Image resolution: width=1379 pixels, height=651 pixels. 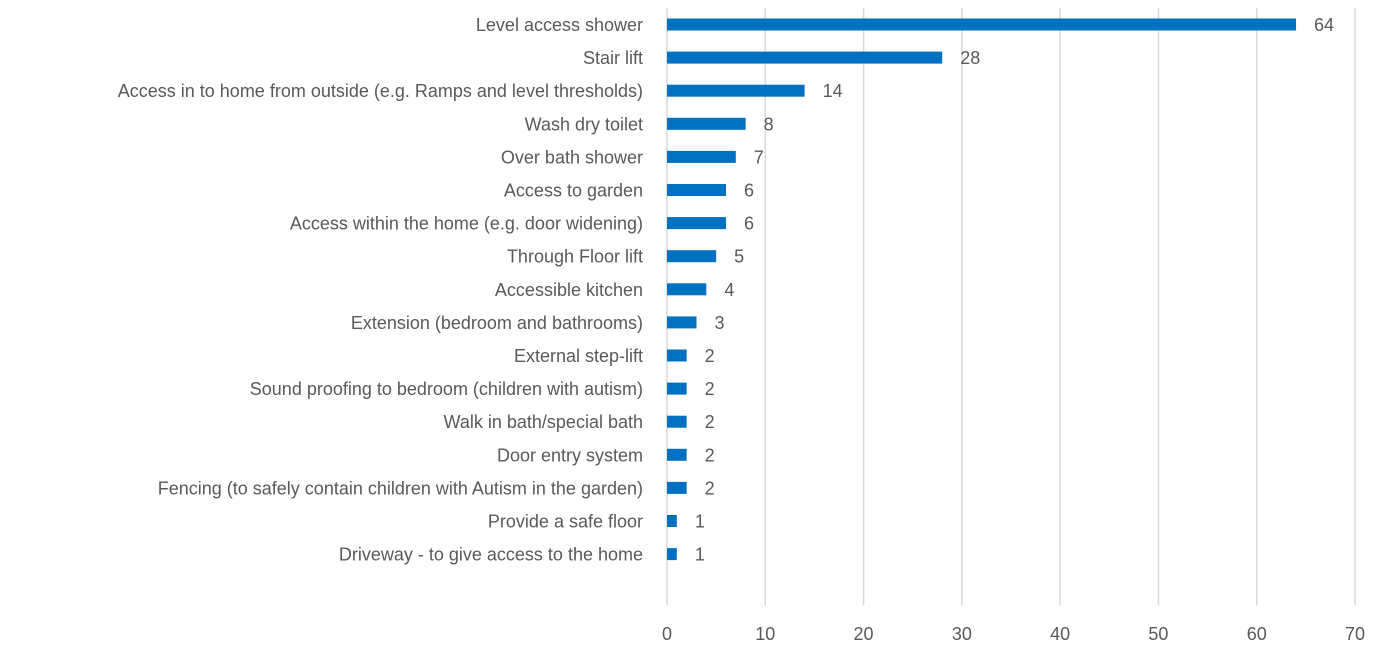 What do you see at coordinates (575, 257) in the screenshot?
I see `category-label: Through Floor lift` at bounding box center [575, 257].